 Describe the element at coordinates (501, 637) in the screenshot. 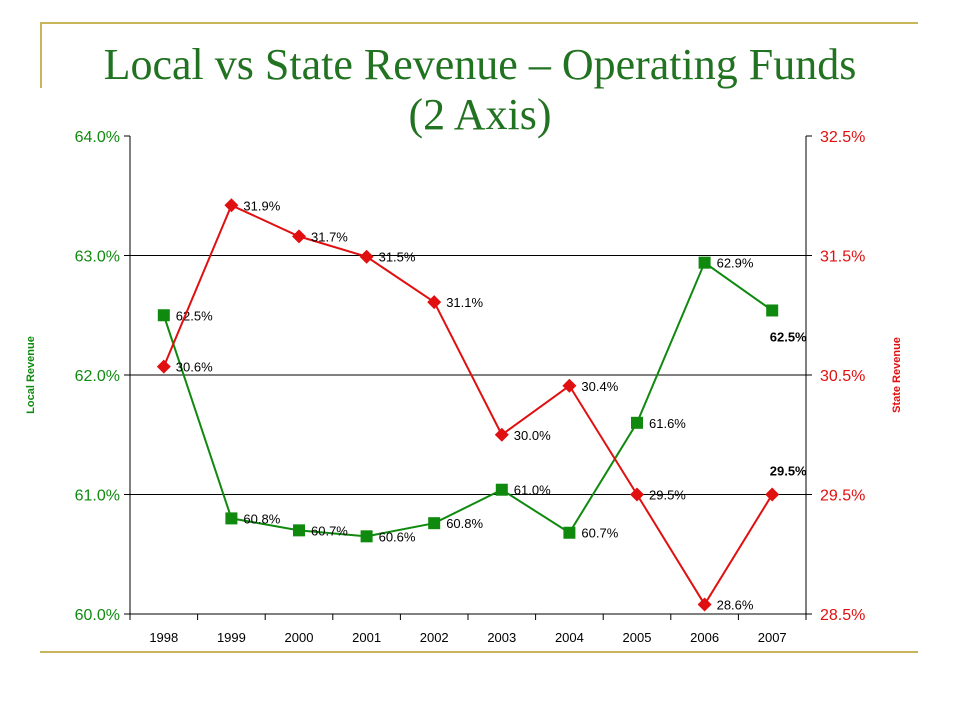

I see `x-axis-tick-label: 2003` at that location.